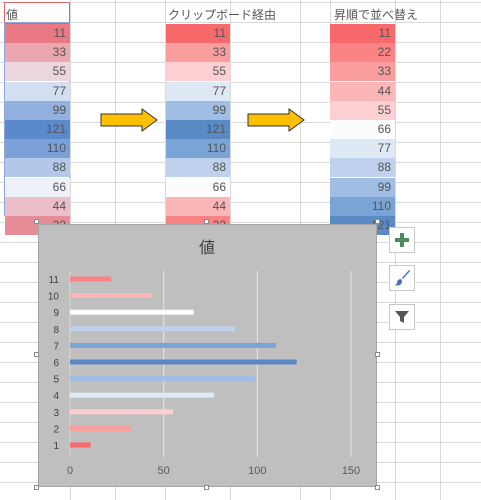  I want to click on cell-h-1: 11, so click(362, 33).